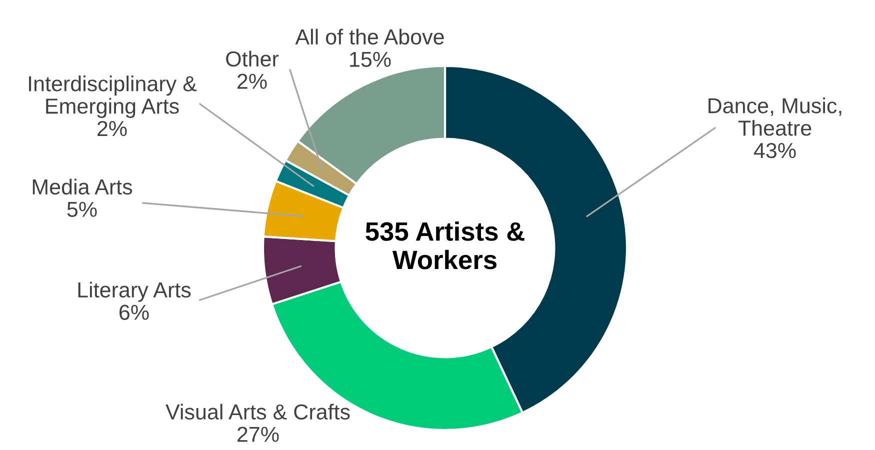 Image resolution: width=875 pixels, height=450 pixels. Describe the element at coordinates (775, 117) in the screenshot. I see `slice-label: Dance, Music, Theatre` at that location.